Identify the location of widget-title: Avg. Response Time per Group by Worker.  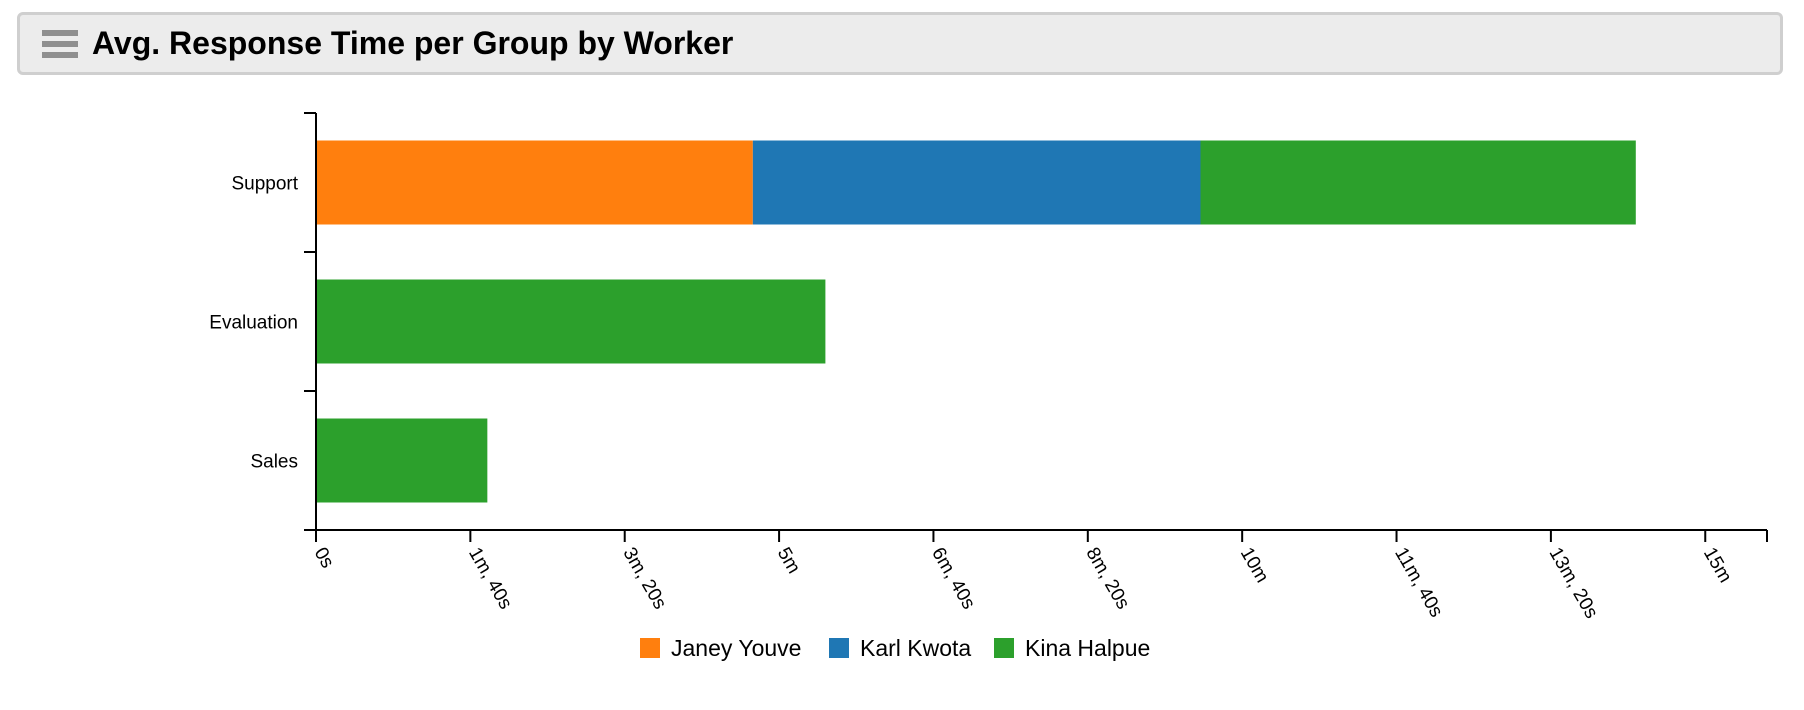
(413, 43).